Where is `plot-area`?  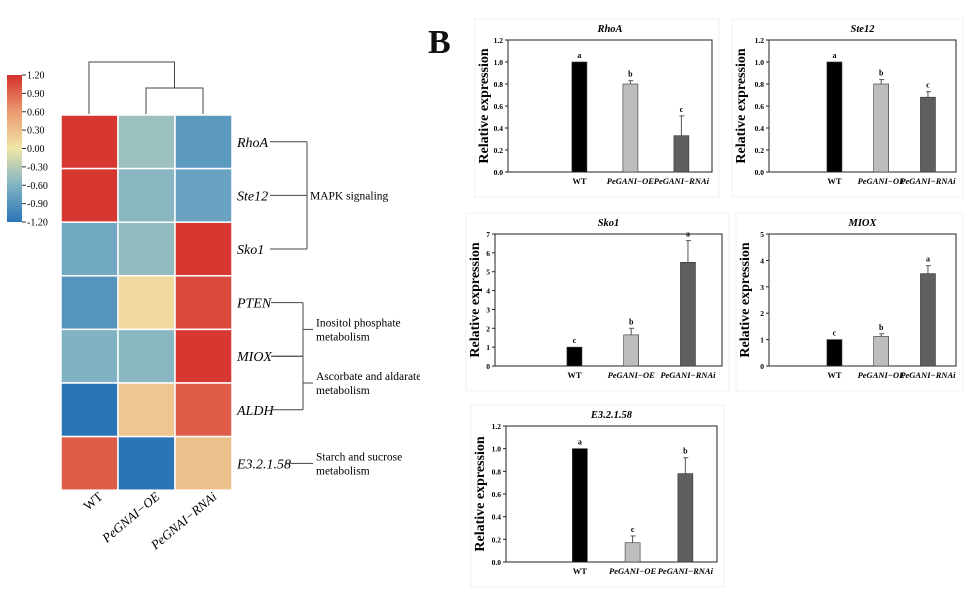 plot-area is located at coordinates (862, 300).